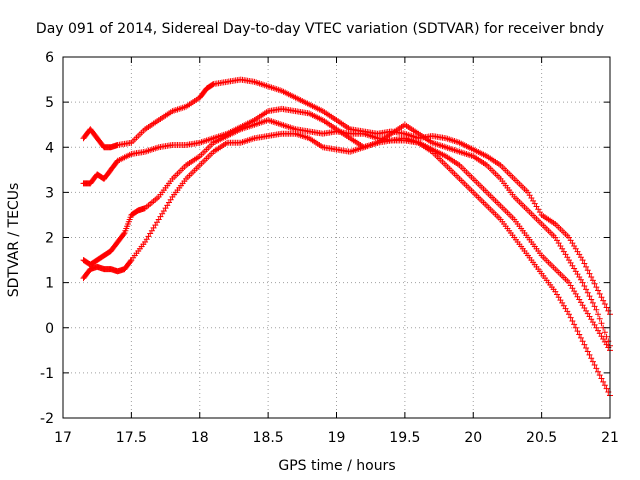 The width and height of the screenshot is (640, 480). I want to click on x-tick-label: 21, so click(610, 438).